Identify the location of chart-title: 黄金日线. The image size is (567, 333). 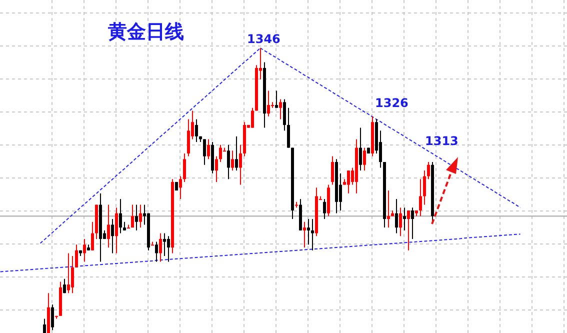
(145, 32).